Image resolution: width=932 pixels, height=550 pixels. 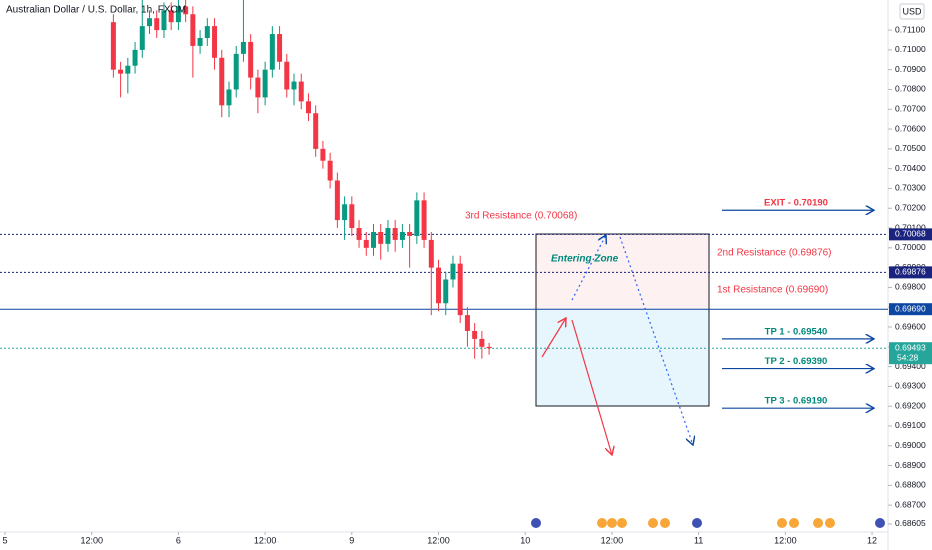 What do you see at coordinates (774, 253) in the screenshot?
I see `annotation: 2nd Resistance (0.69876)` at bounding box center [774, 253].